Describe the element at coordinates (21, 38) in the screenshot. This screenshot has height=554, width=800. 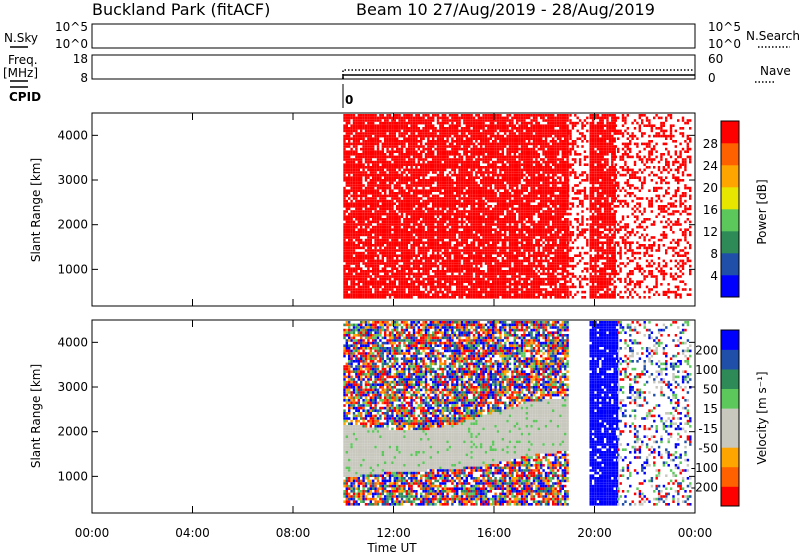
I see `nsky-label: N.Sky` at that location.